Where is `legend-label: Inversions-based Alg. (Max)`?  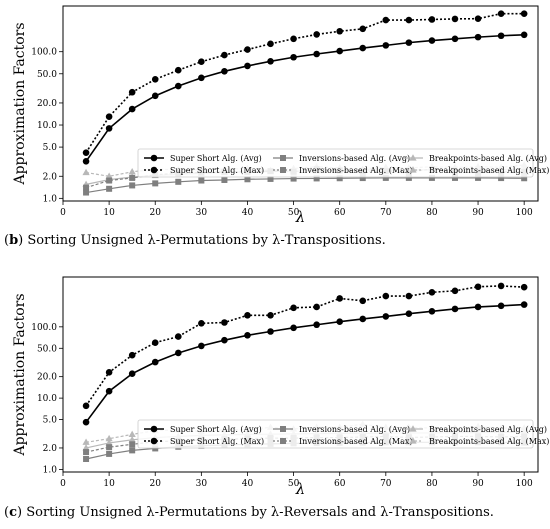
legend-label: Inversions-based Alg. (Max) is located at coordinates (355, 441).